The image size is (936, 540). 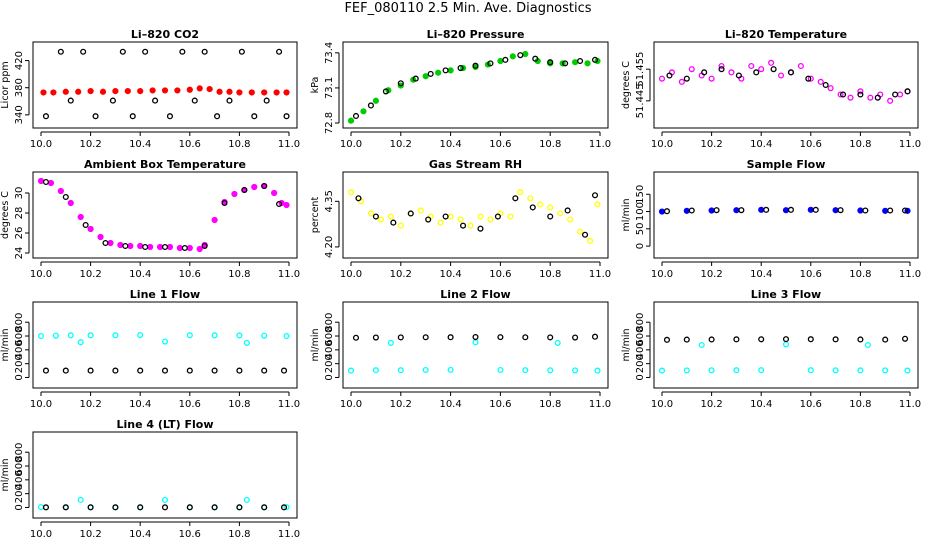 I want to click on series-yellow, so click(x=474, y=216).